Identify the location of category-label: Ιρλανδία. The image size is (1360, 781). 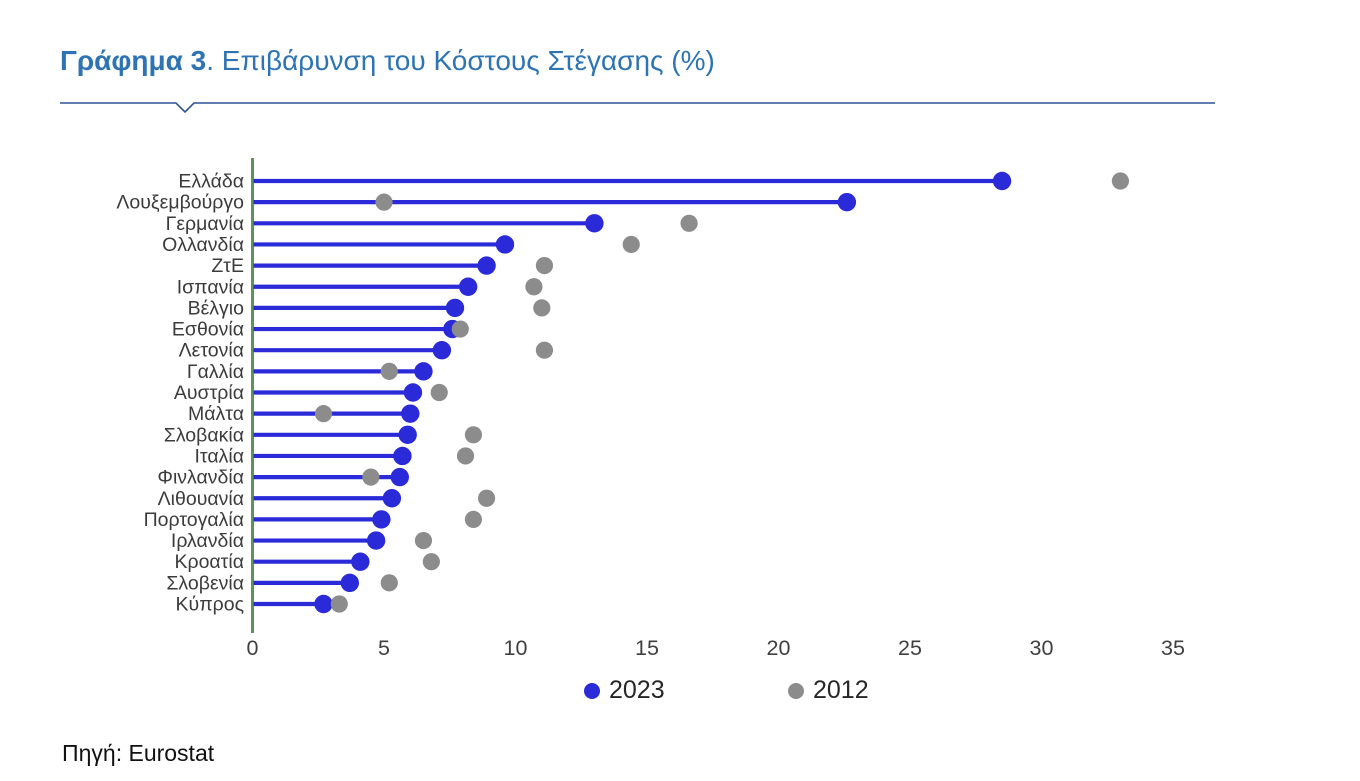
(207, 541).